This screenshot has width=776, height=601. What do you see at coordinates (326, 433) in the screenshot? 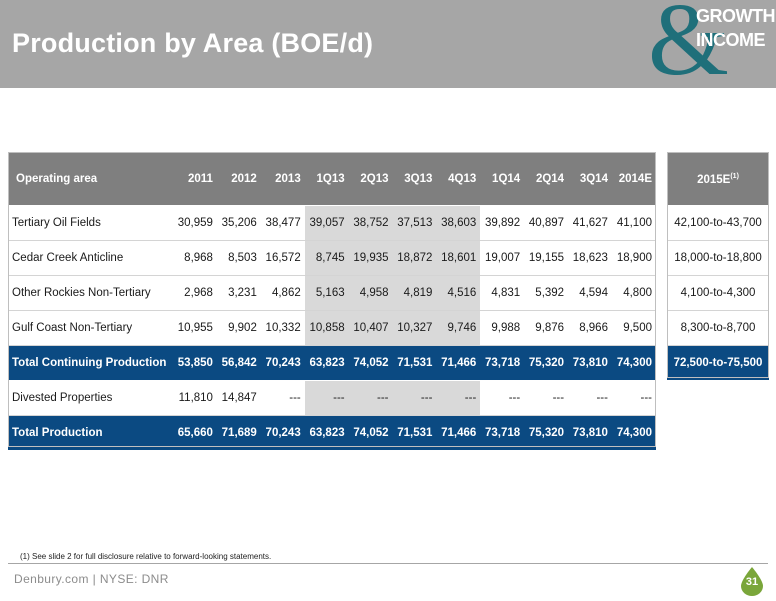
I see `table-cell: 63,823` at bounding box center [326, 433].